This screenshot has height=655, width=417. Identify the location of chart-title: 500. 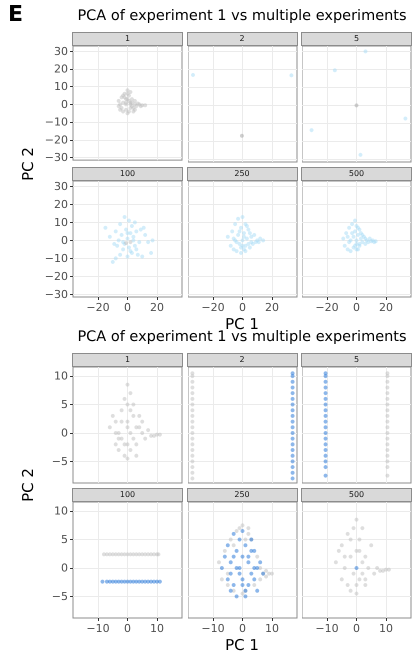
(356, 495).